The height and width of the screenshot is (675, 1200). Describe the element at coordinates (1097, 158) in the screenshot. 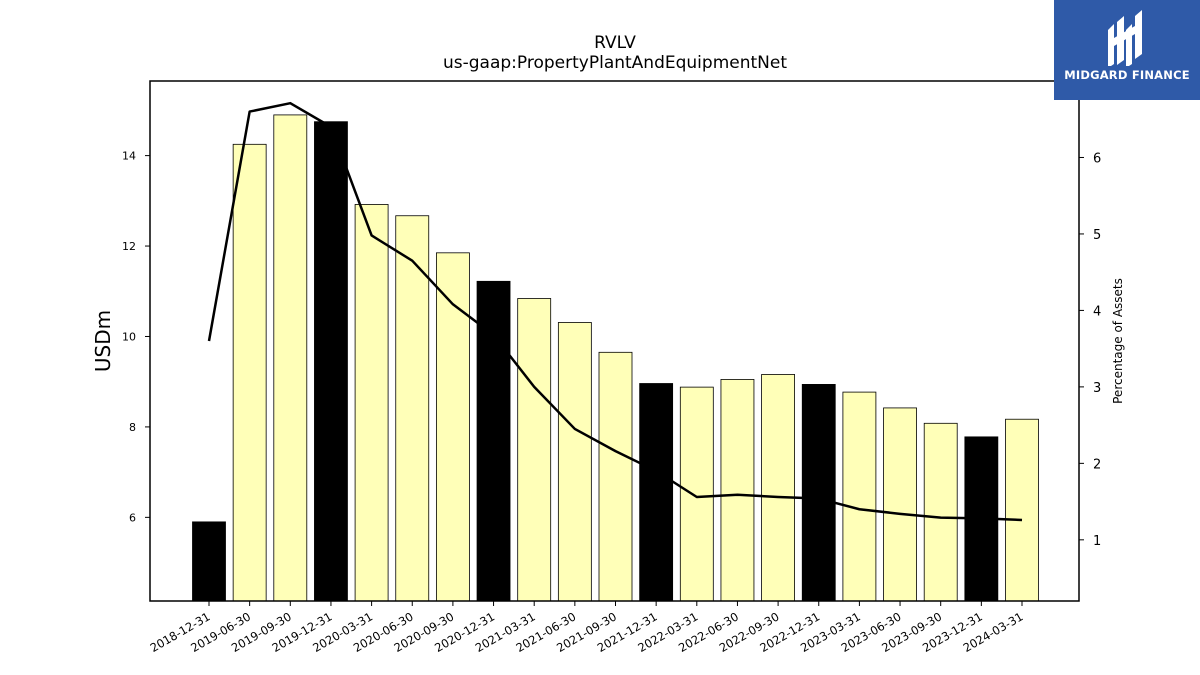

I see `y2-tick-label-6: 6` at that location.